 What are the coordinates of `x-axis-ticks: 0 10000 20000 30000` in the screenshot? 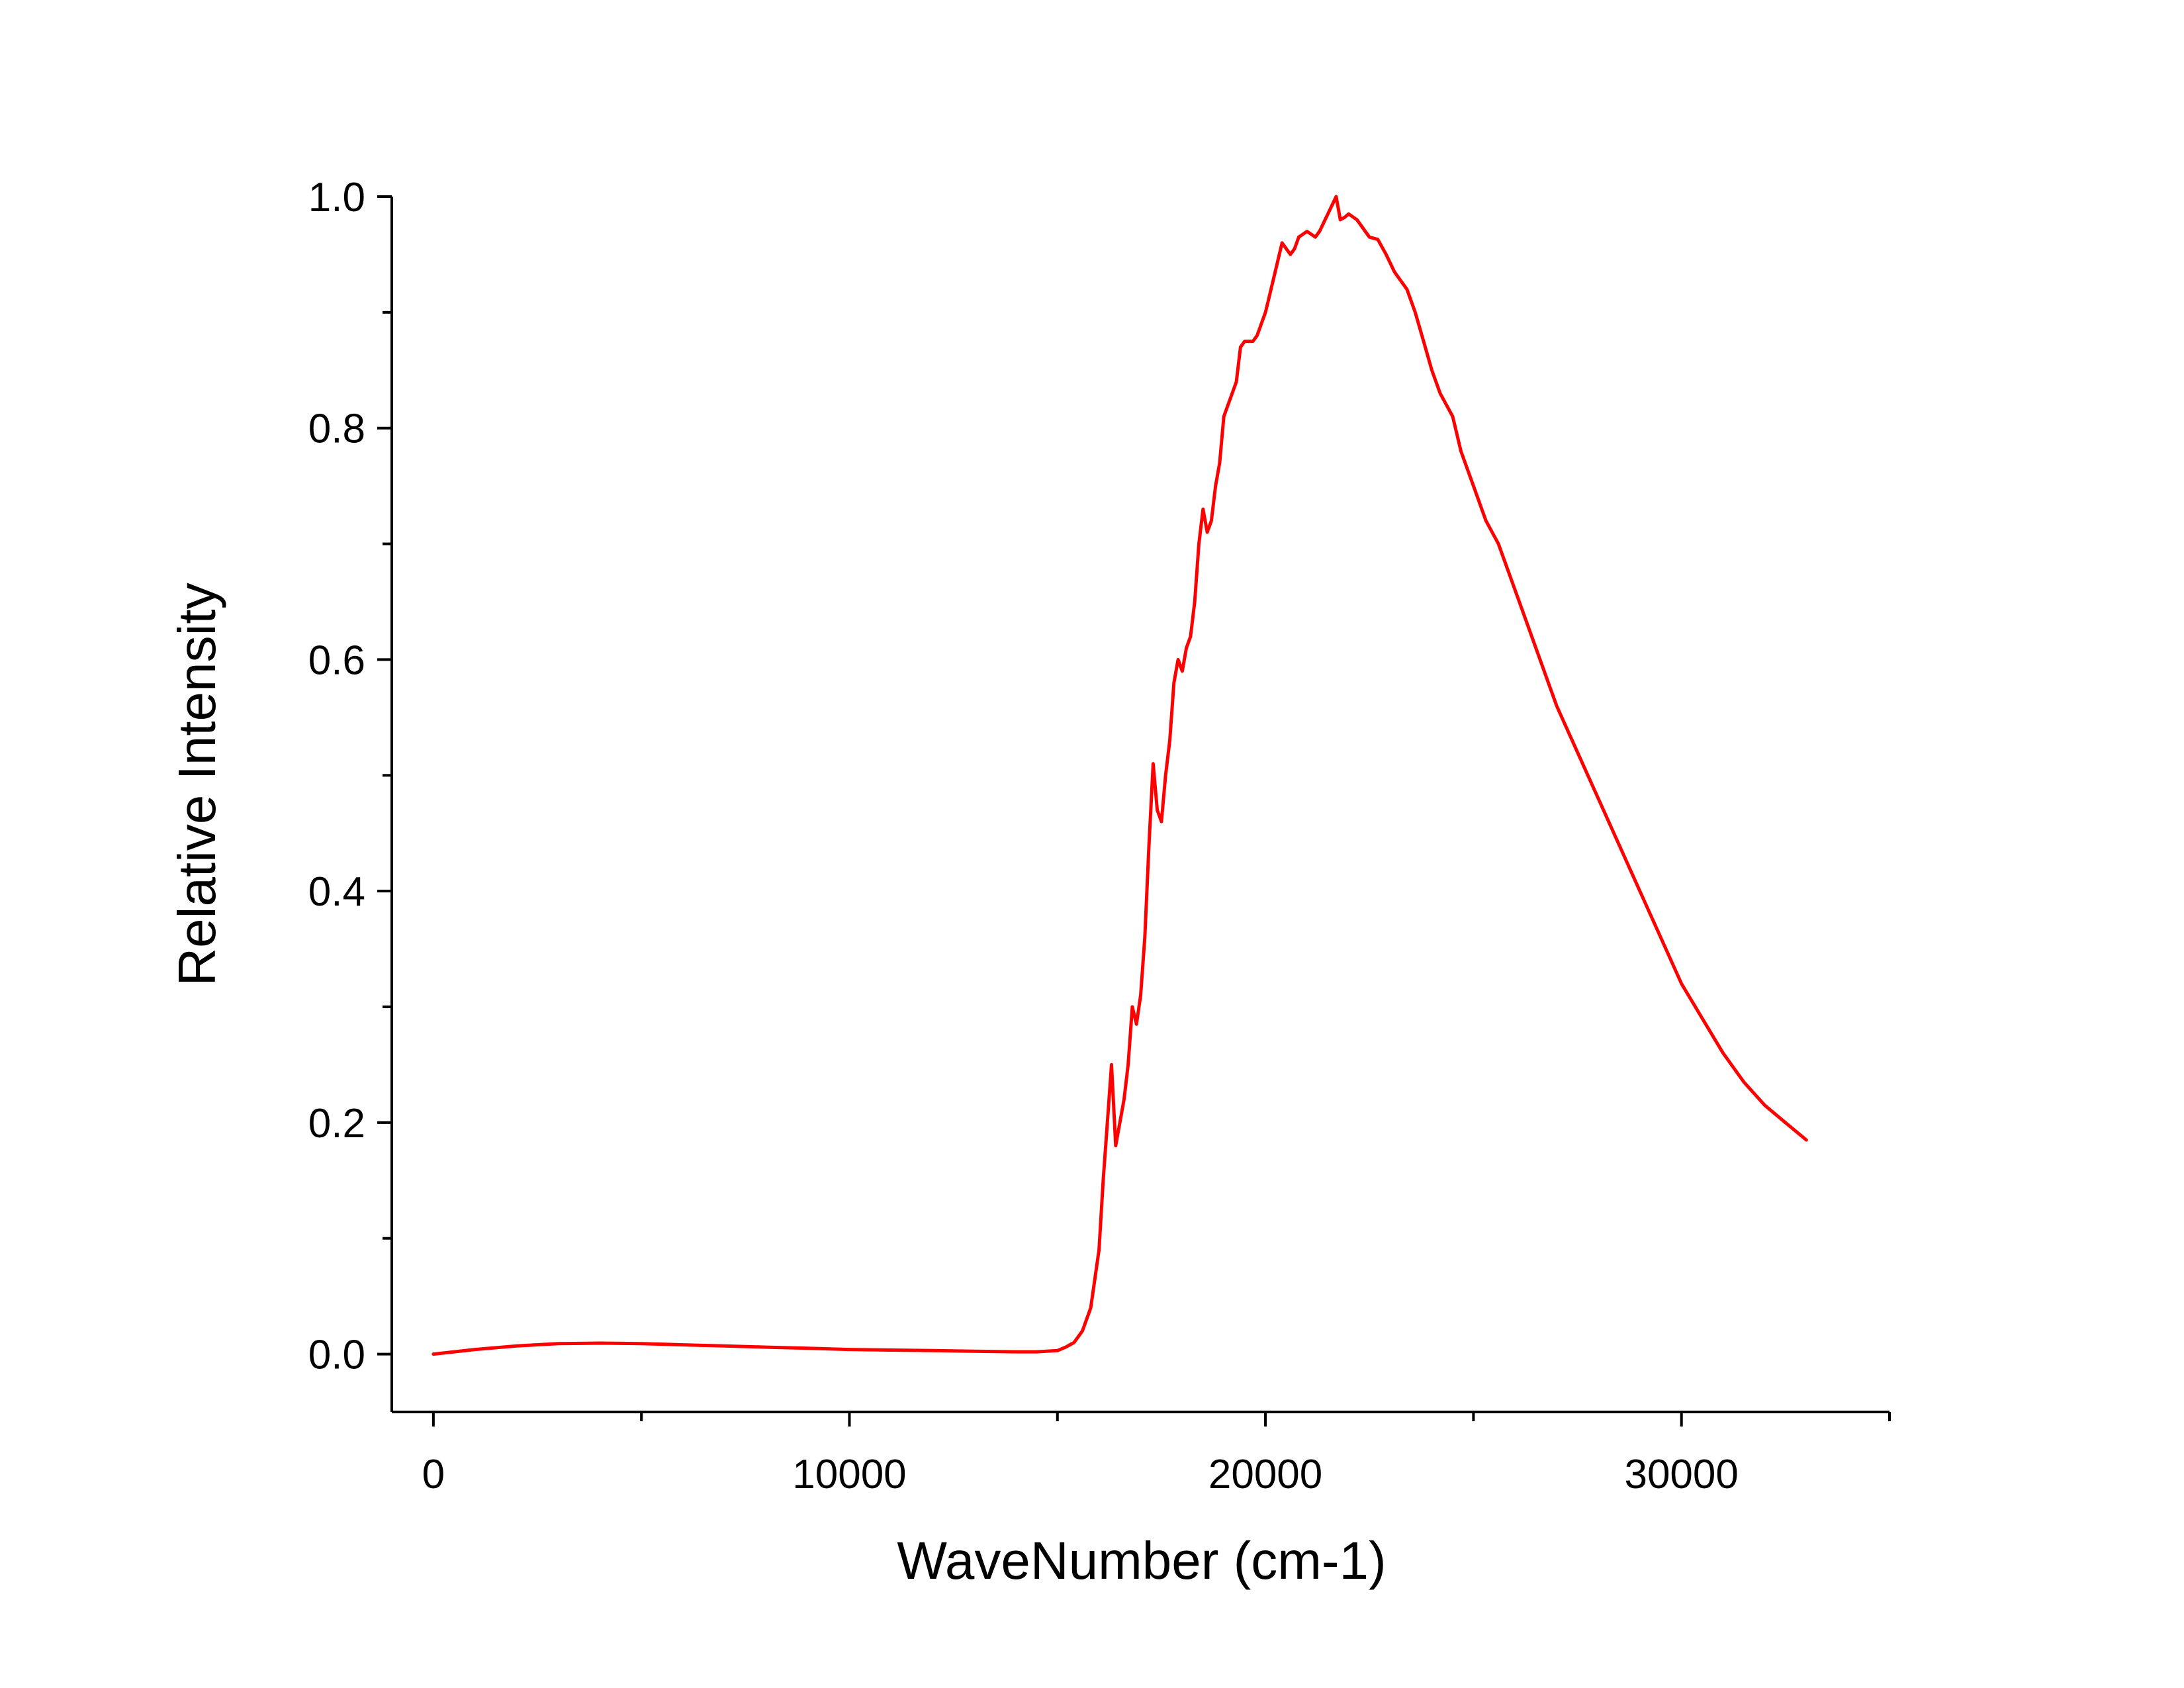 It's located at (1156, 1454).